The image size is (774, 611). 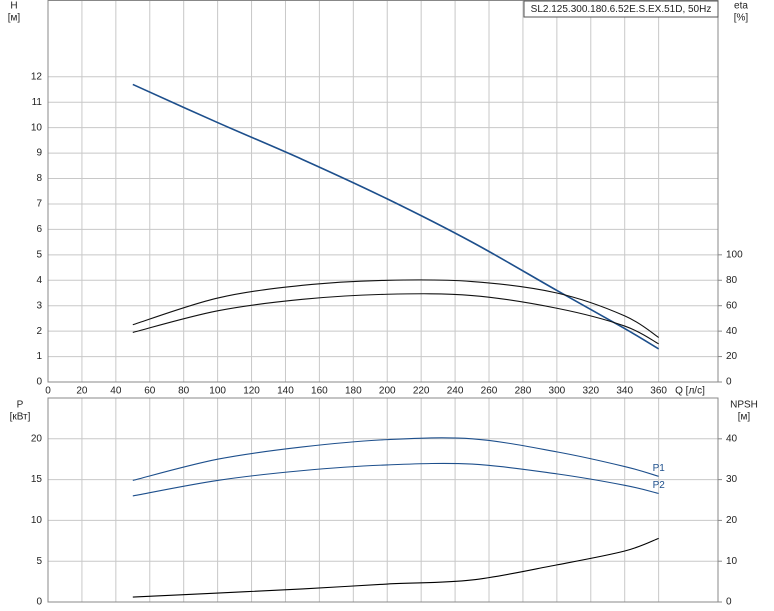 I want to click on x-tick-label: 100, so click(x=217, y=391).